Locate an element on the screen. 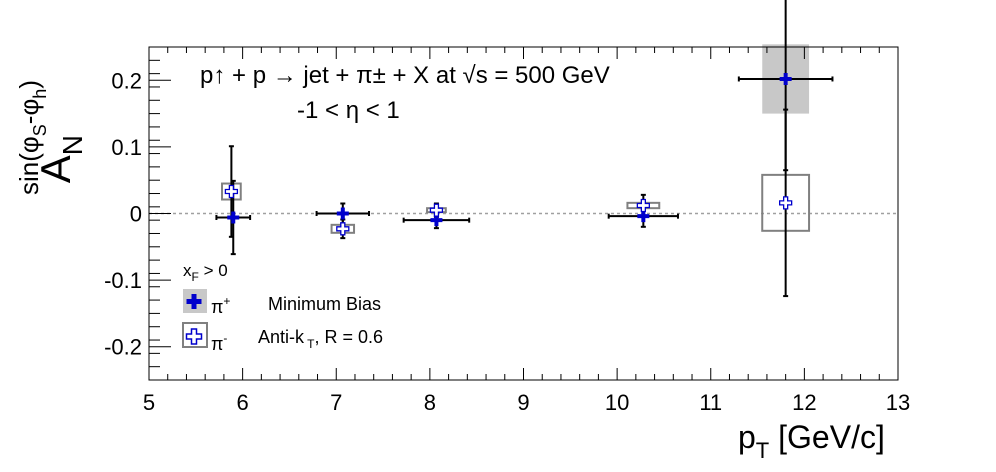 This screenshot has width=996, height=472. y-axis-ticks: -0.2 -0.1 0 0.1 0.2 is located at coordinates (137, 213).